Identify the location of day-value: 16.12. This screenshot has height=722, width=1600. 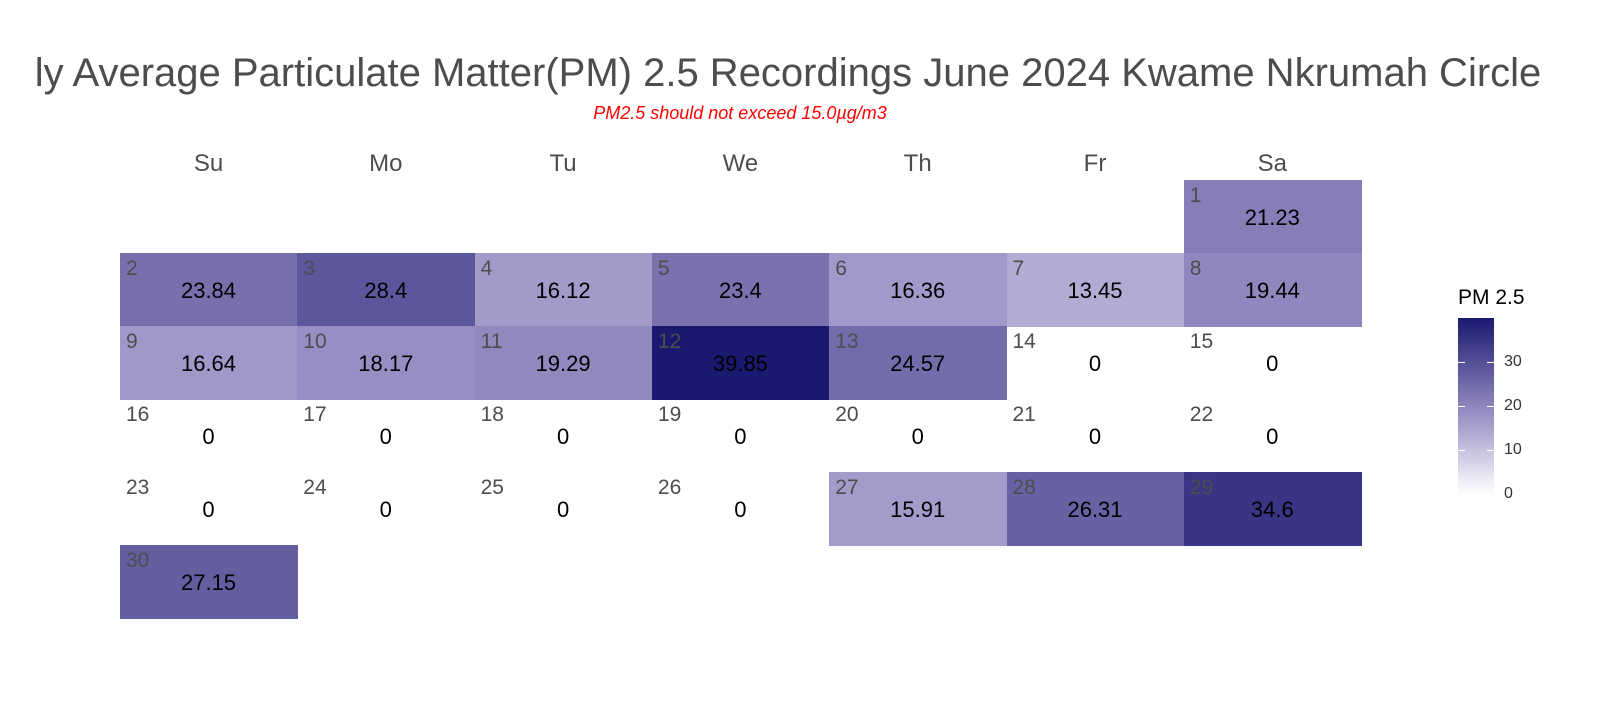
(563, 290).